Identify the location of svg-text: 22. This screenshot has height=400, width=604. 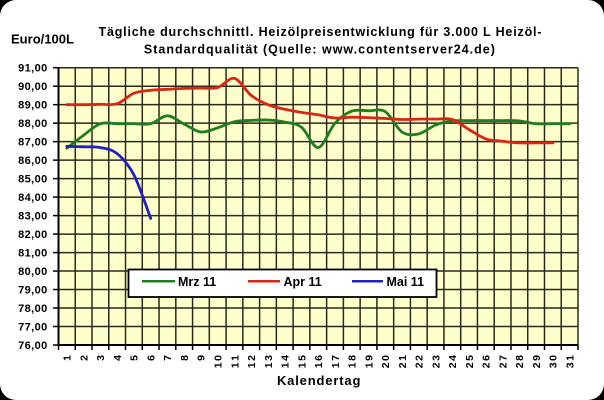
(420, 361).